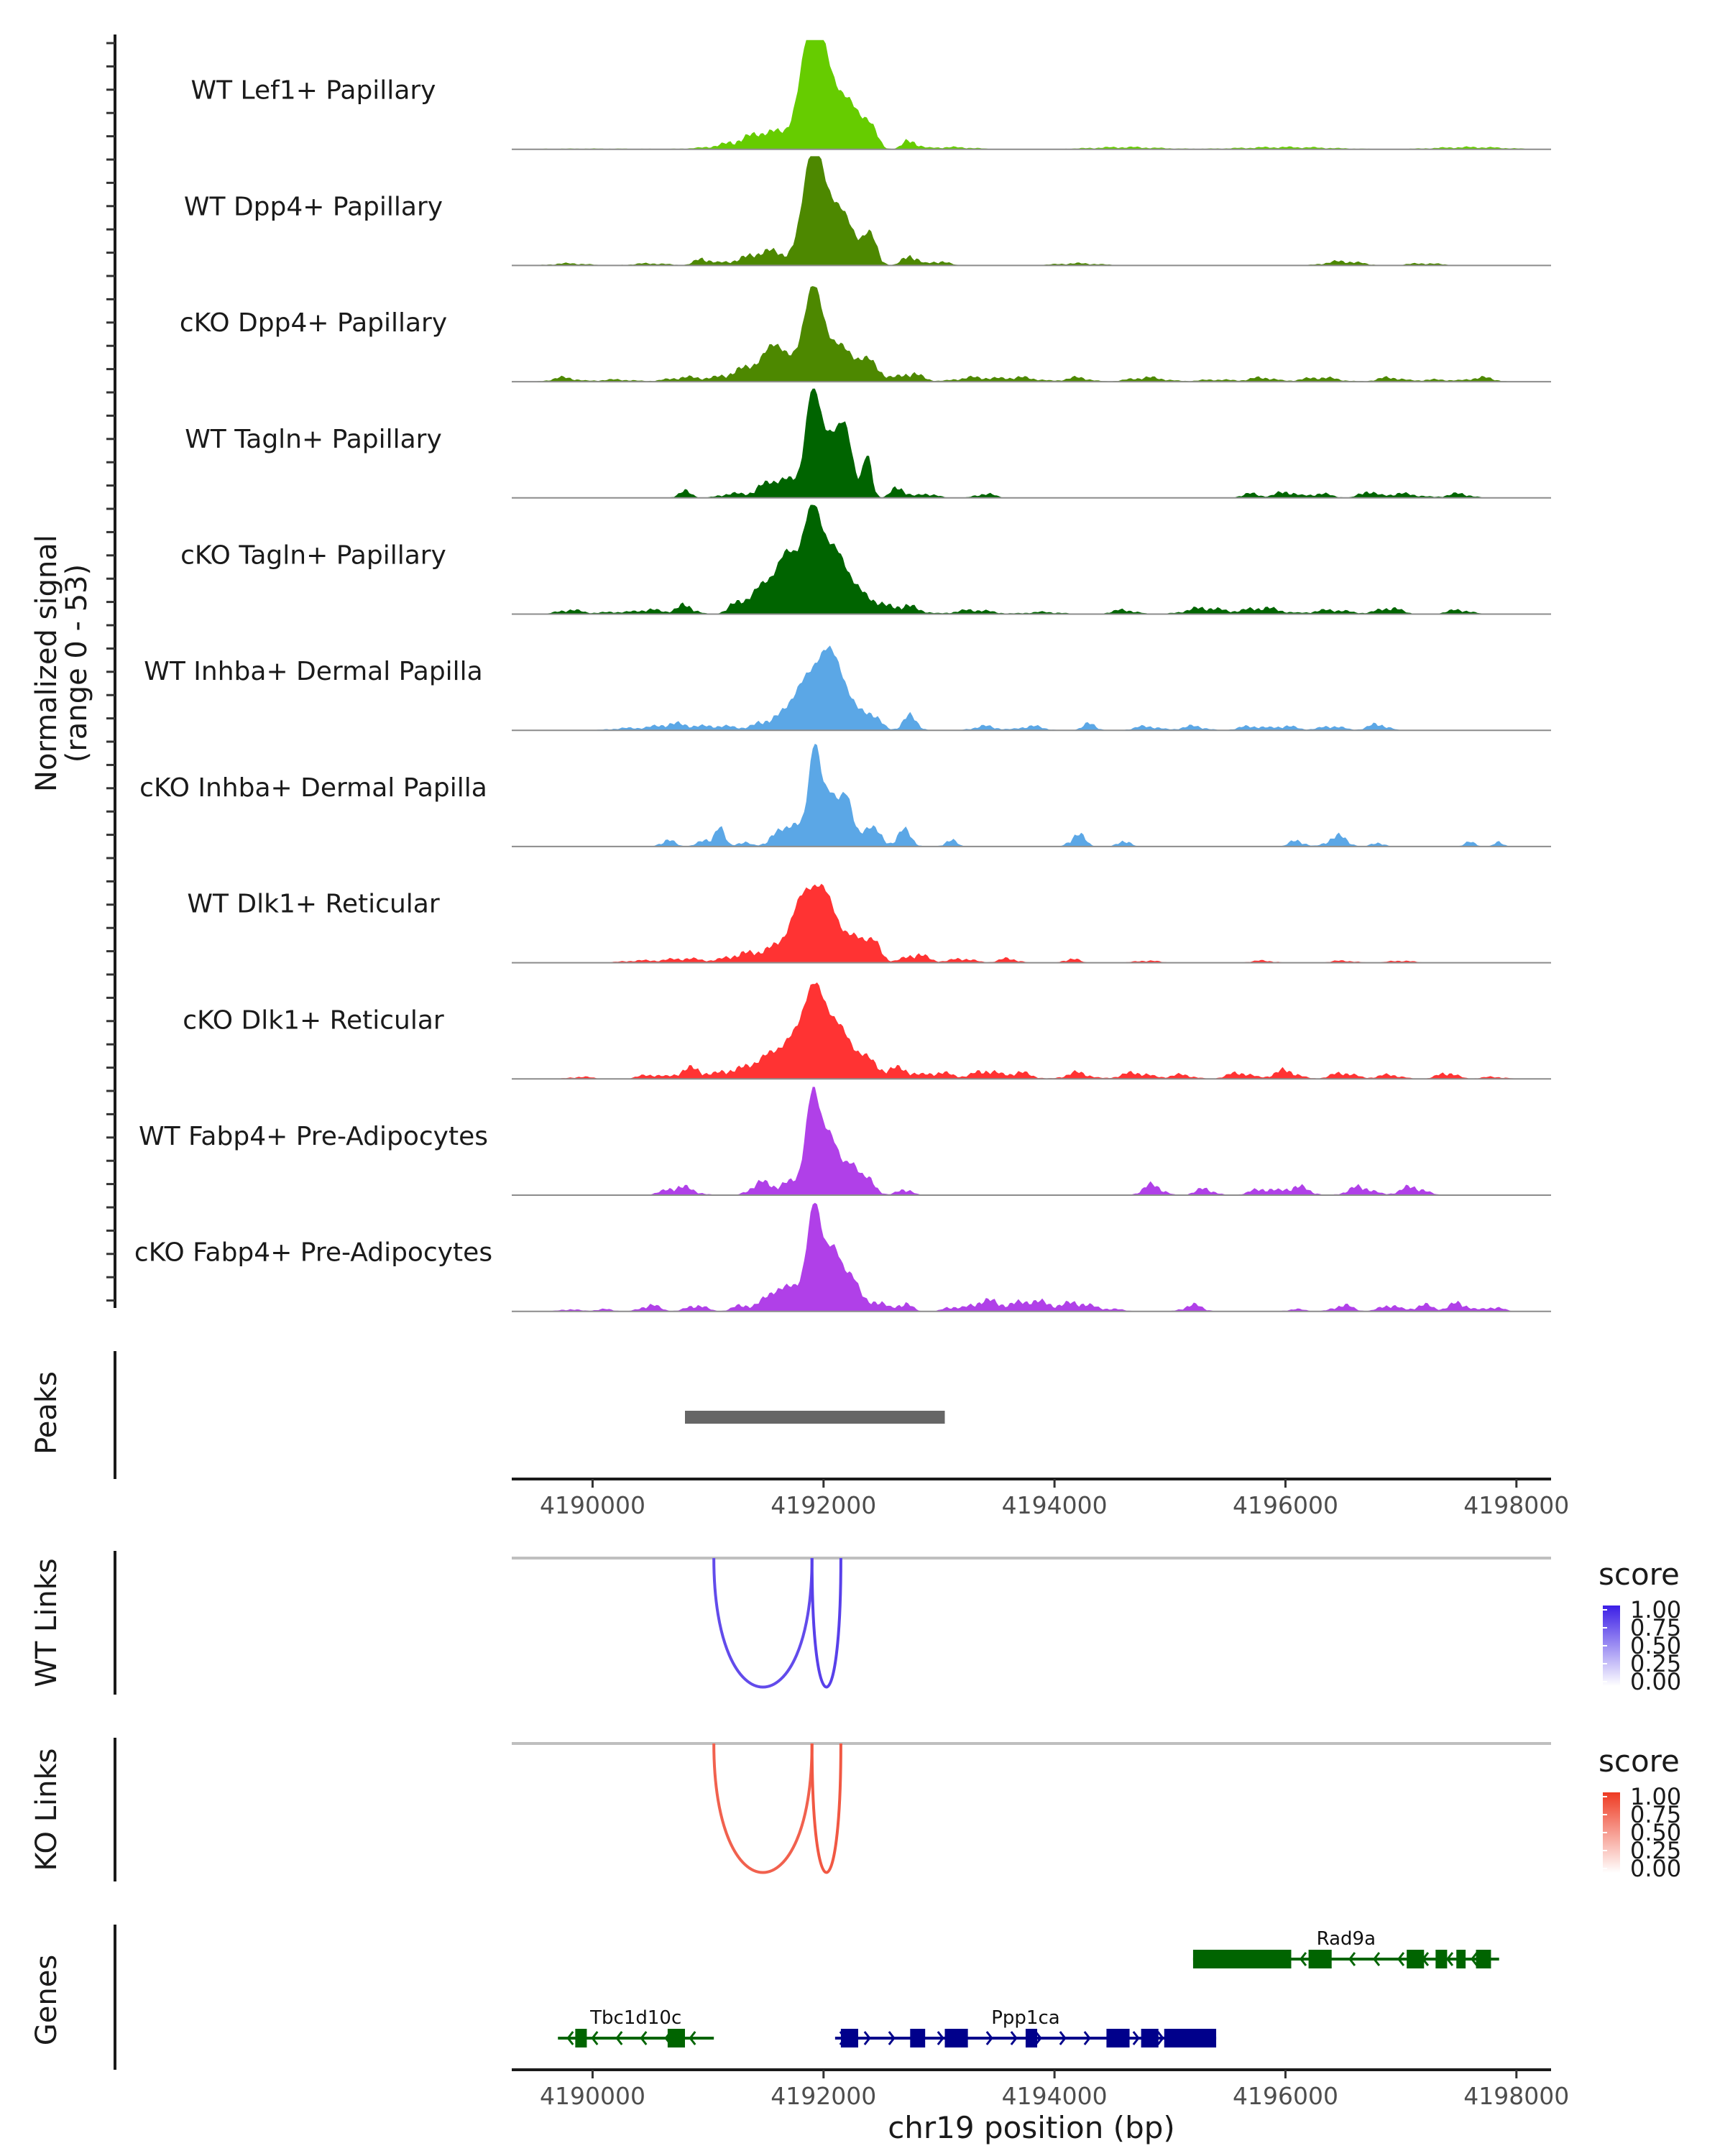  I want to click on track-label: WT Inhba+ Dermal Papilla, so click(313, 671).